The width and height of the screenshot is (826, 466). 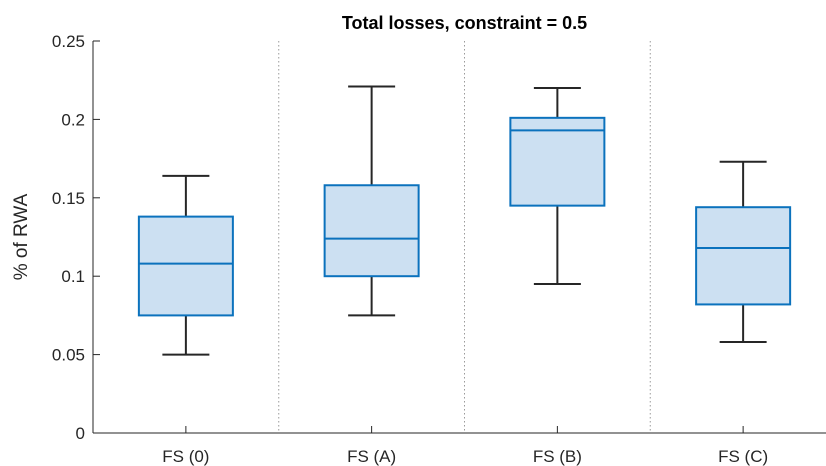 I want to click on x-tick-label: FS (C), so click(x=743, y=456).